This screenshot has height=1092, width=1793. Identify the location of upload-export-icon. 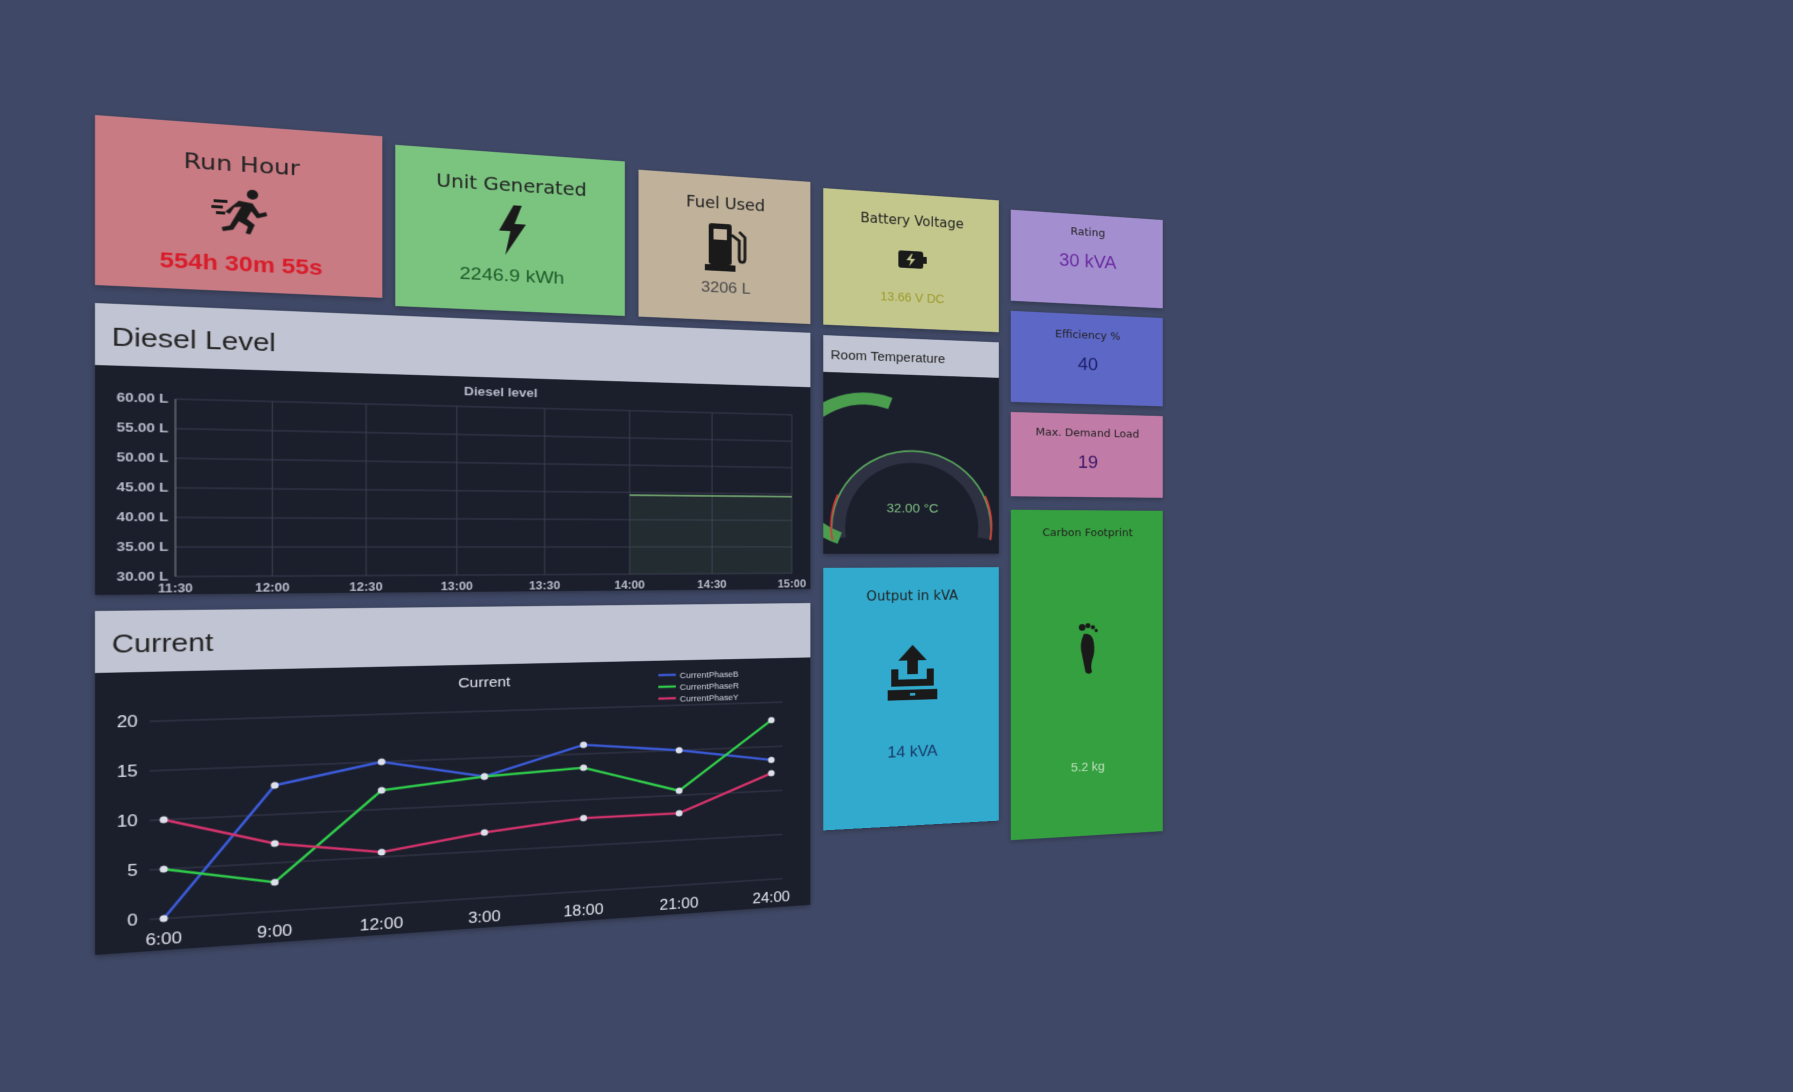
(912, 673).